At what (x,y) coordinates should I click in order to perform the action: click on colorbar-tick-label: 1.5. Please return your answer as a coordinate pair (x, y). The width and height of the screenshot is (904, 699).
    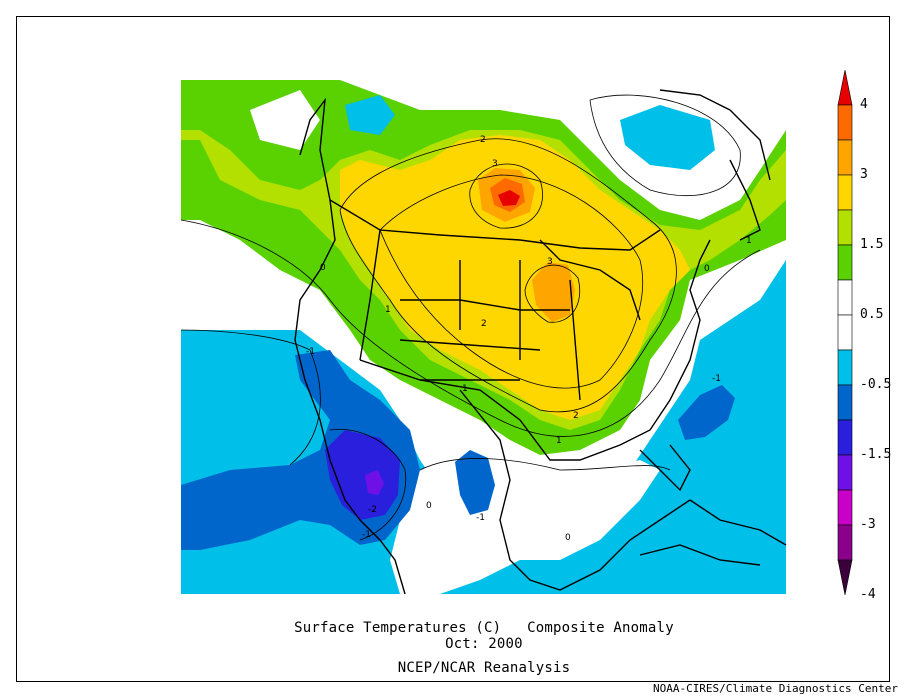
    Looking at the image, I should click on (872, 244).